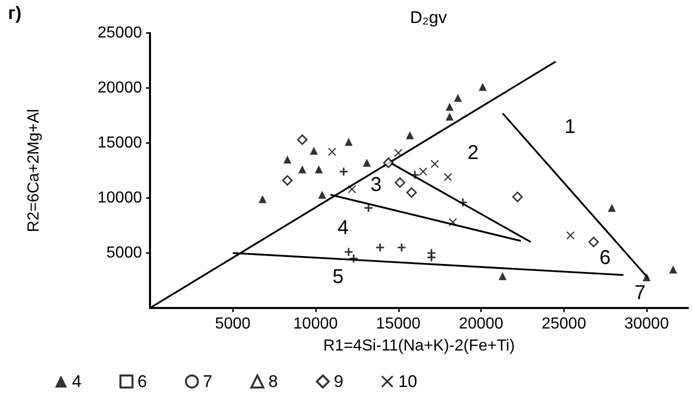  Describe the element at coordinates (232, 324) in the screenshot. I see `x-tick-label: 5000` at that location.